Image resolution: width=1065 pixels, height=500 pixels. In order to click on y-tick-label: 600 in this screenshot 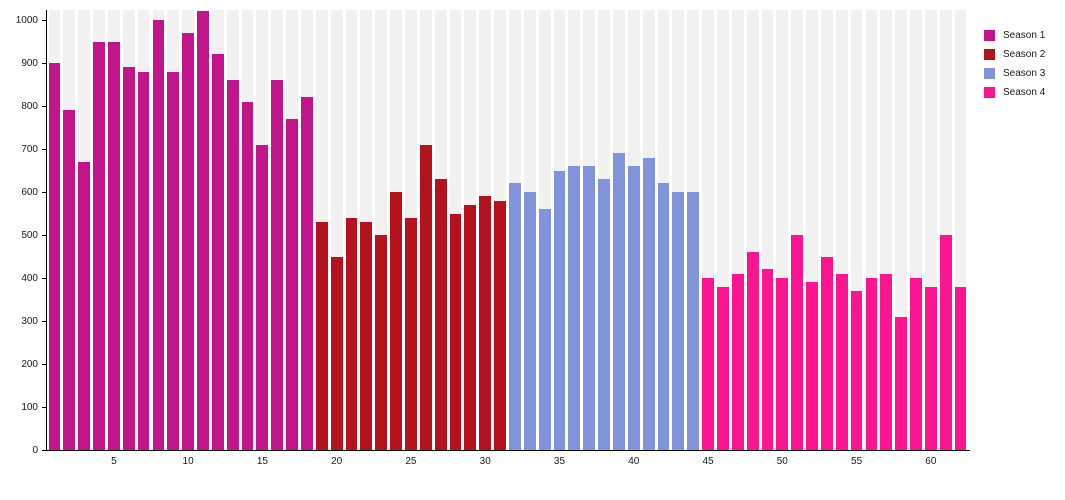, I will do `click(29, 192)`.